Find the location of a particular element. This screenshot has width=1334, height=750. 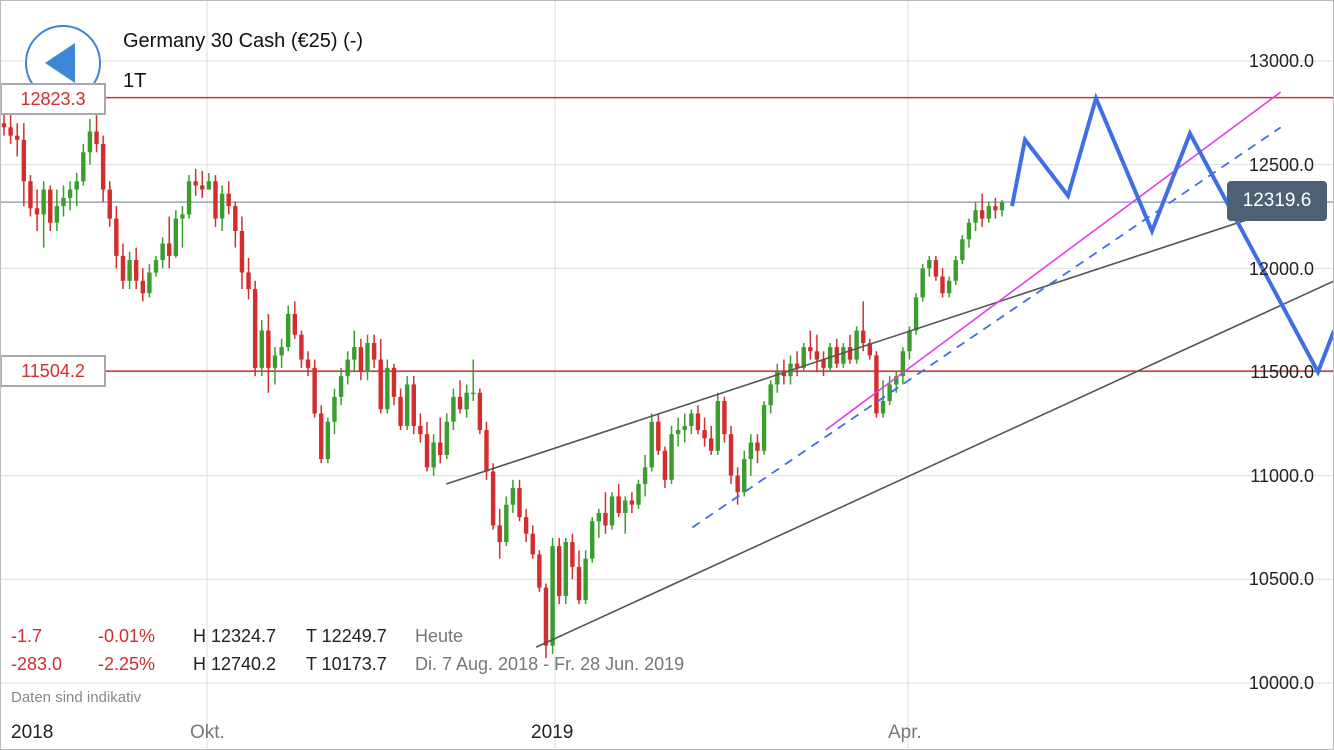

y-tick-label: 11000.0 is located at coordinates (1282, 476).